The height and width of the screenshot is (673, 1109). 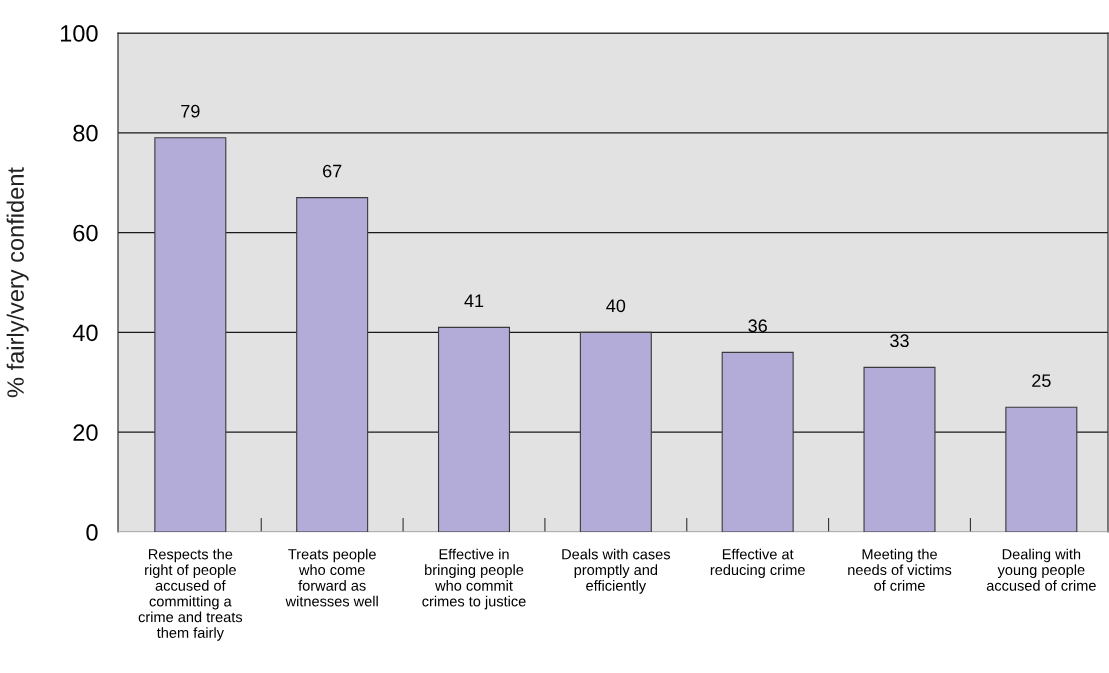 I want to click on x-tick-label: Dealing with young people accused of crime, so click(x=1041, y=569).